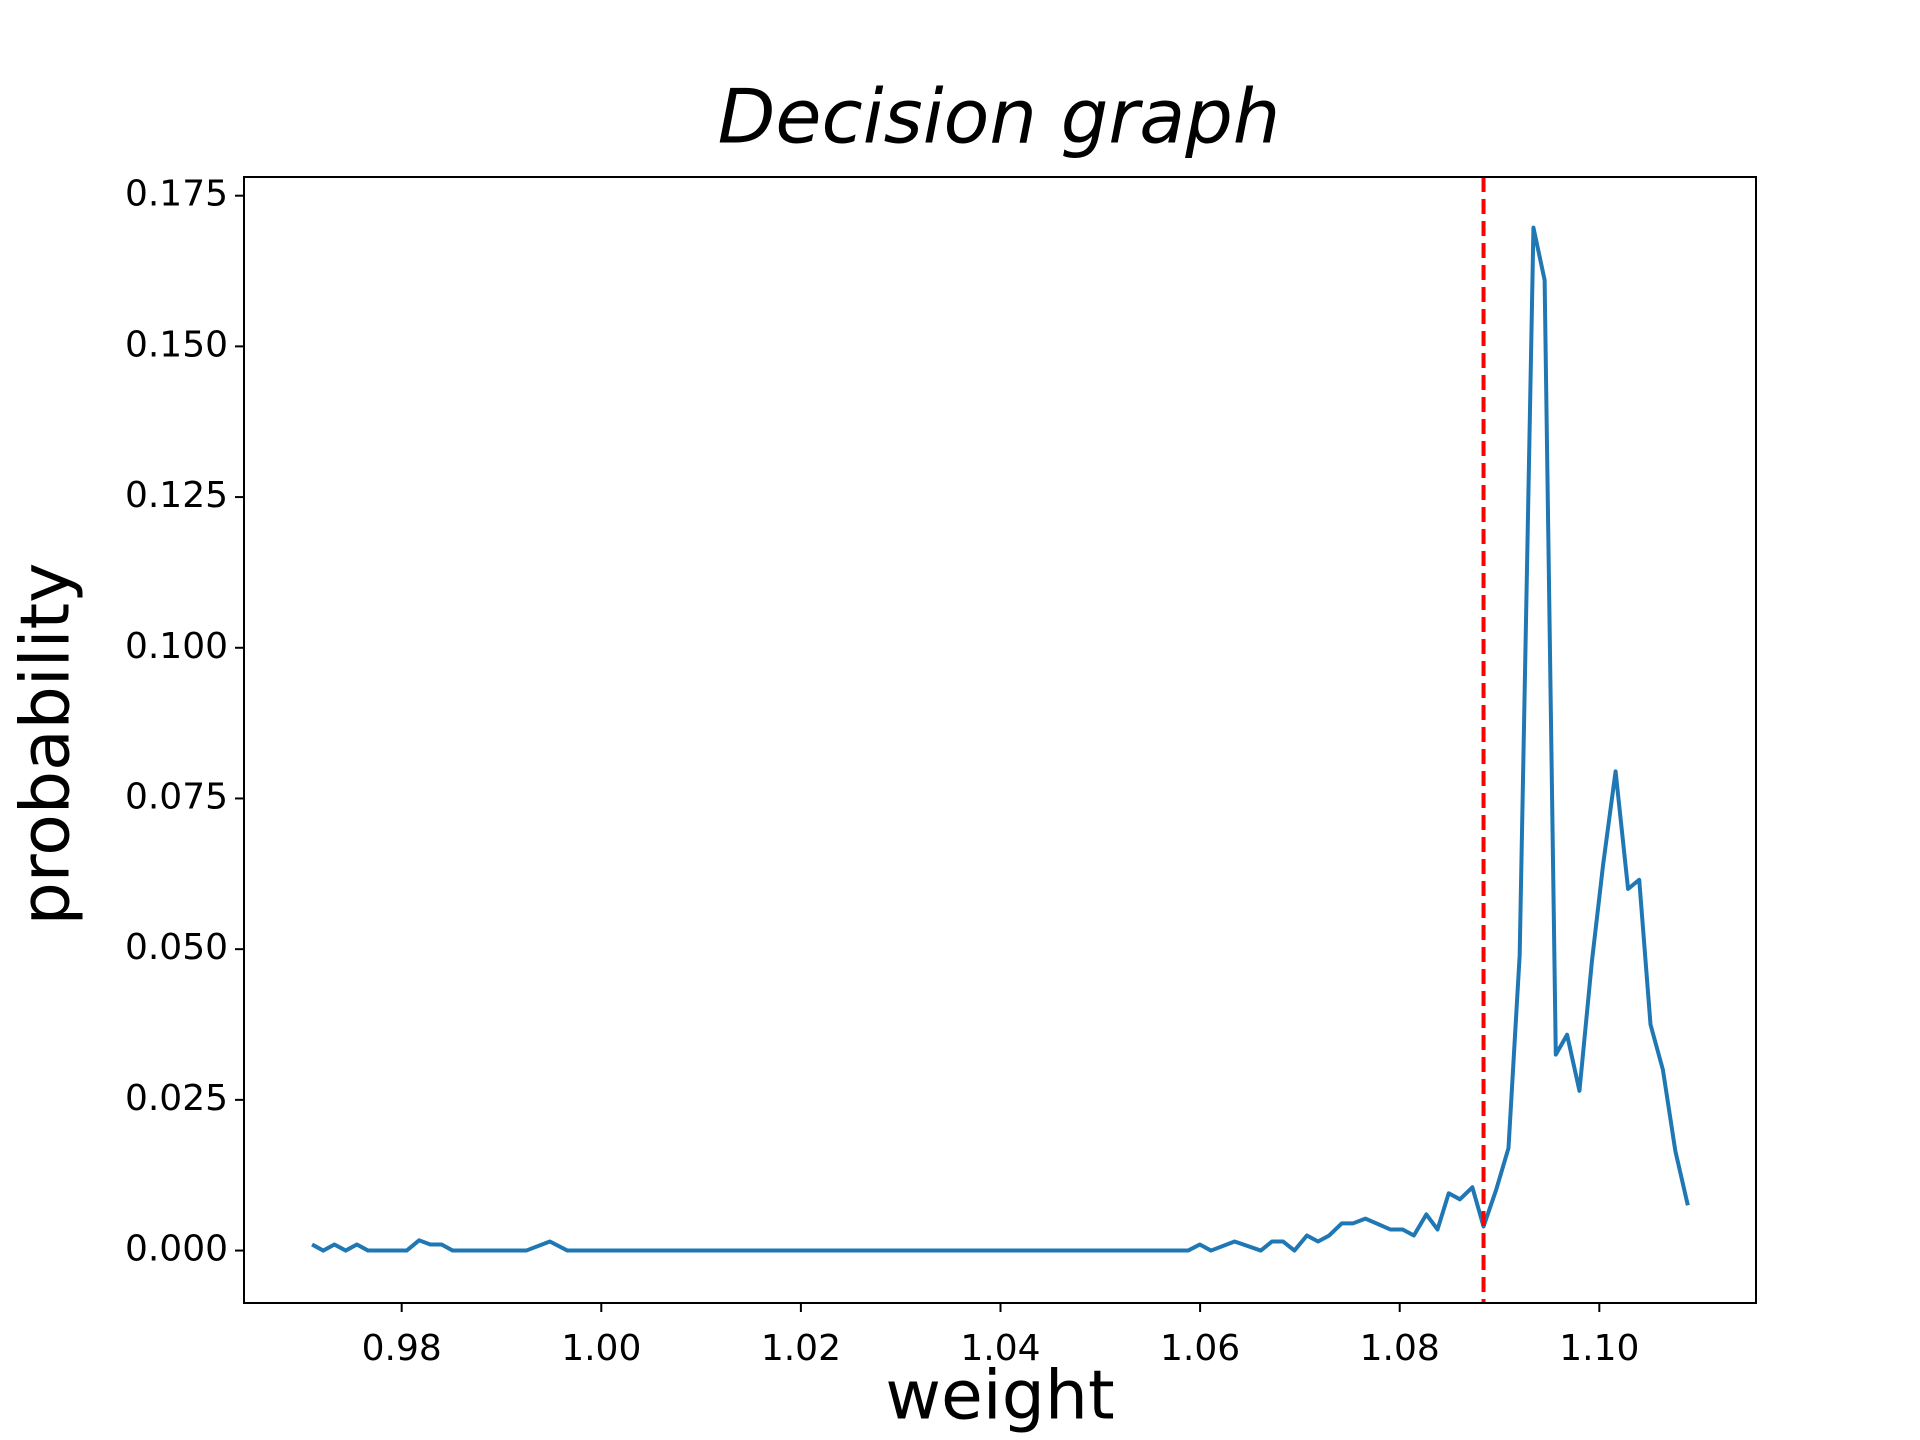  Describe the element at coordinates (176, 646) in the screenshot. I see `y-tick-label: 0.100` at that location.